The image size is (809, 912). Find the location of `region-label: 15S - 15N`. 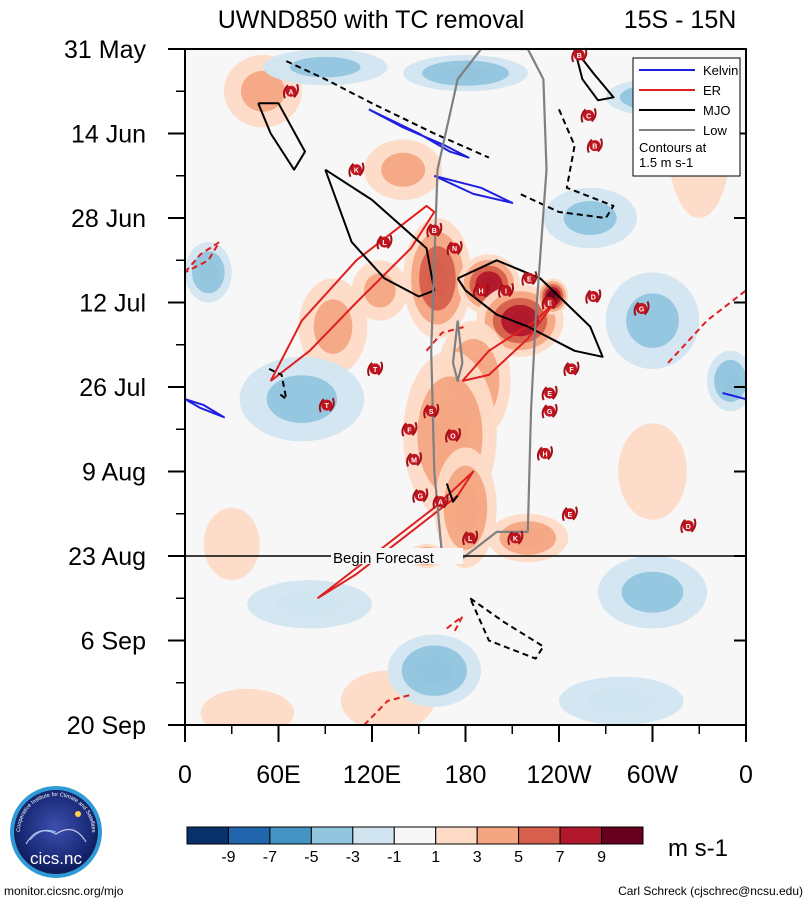

region-label: 15S - 15N is located at coordinates (680, 20).